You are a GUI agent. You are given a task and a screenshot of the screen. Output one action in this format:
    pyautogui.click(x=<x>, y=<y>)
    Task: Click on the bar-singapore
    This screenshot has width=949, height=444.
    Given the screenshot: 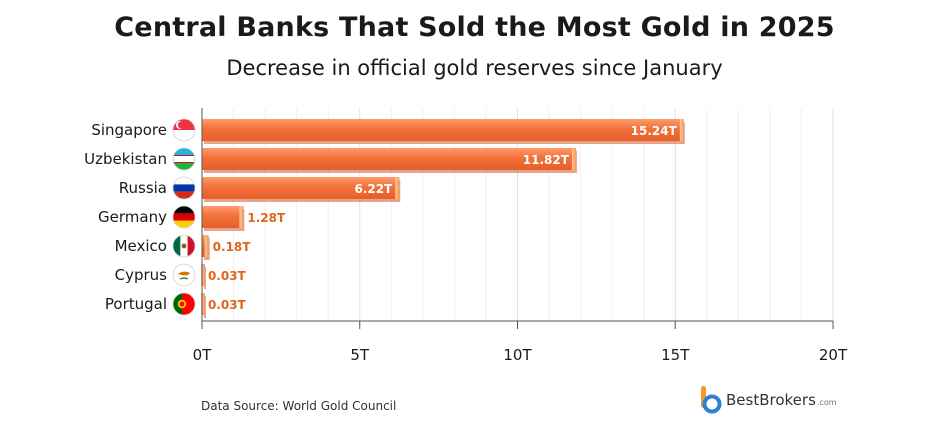 What is the action you would take?
    pyautogui.click(x=442, y=130)
    